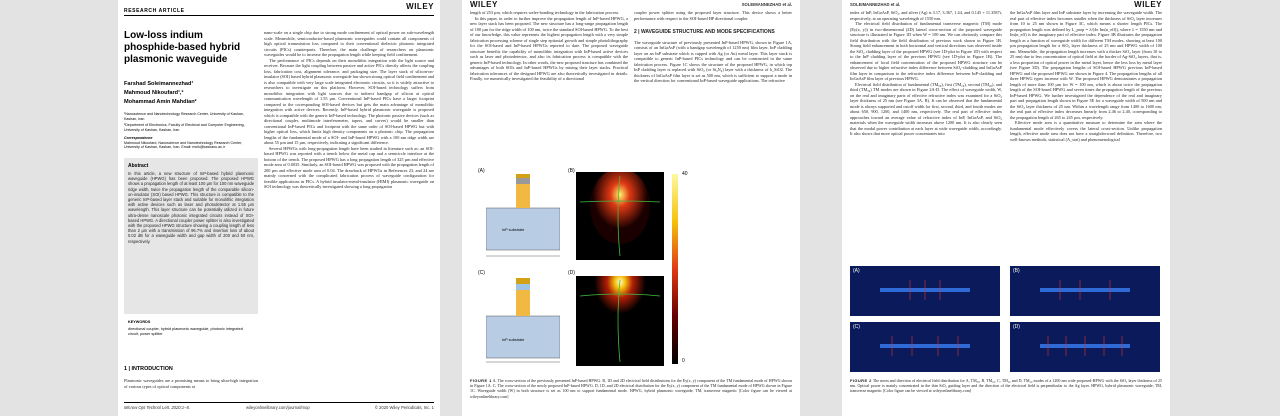 This screenshot has height=416, width=1280. What do you see at coordinates (1006, 319) in the screenshot?
I see `figure-2: (A) (B) (C) (D)` at bounding box center [1006, 319].